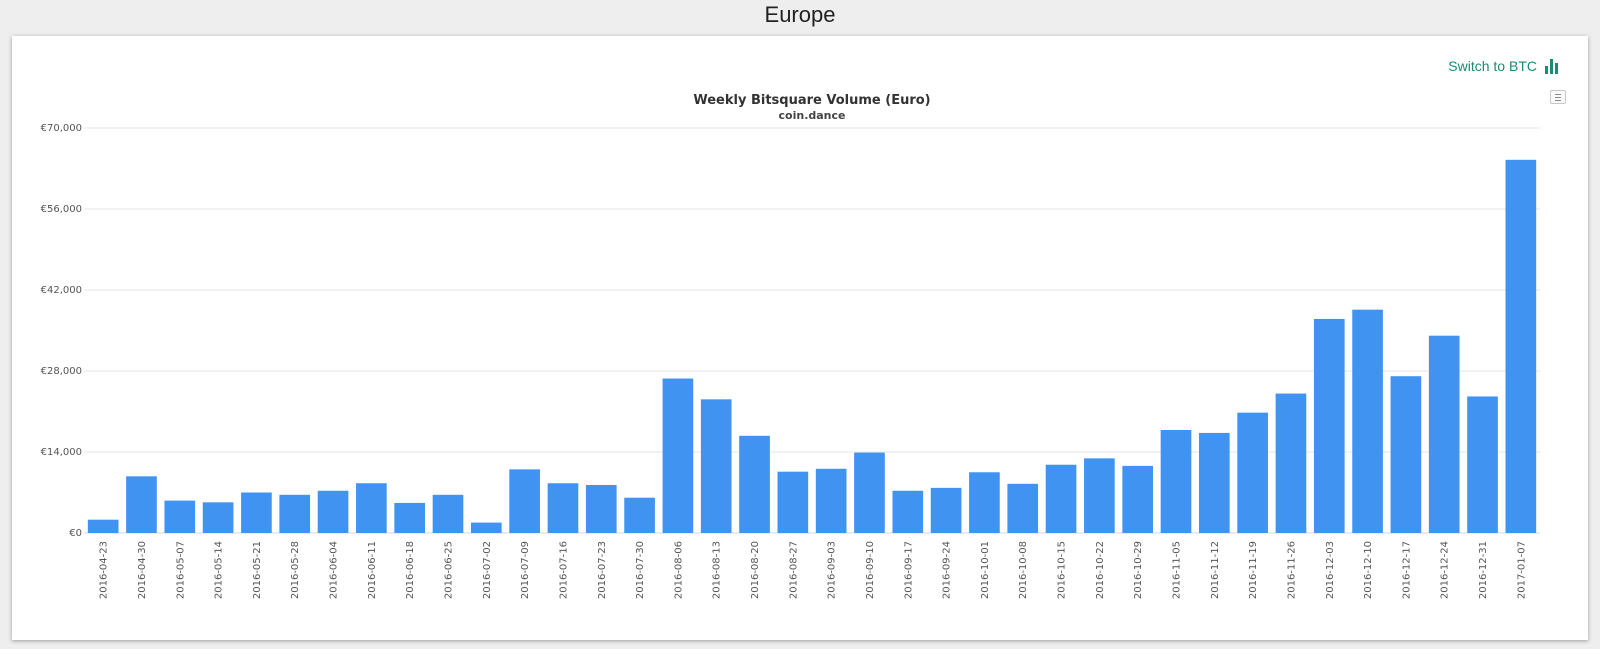 The width and height of the screenshot is (1600, 649). I want to click on x-tick-label: 2016-12-10, so click(1368, 570).